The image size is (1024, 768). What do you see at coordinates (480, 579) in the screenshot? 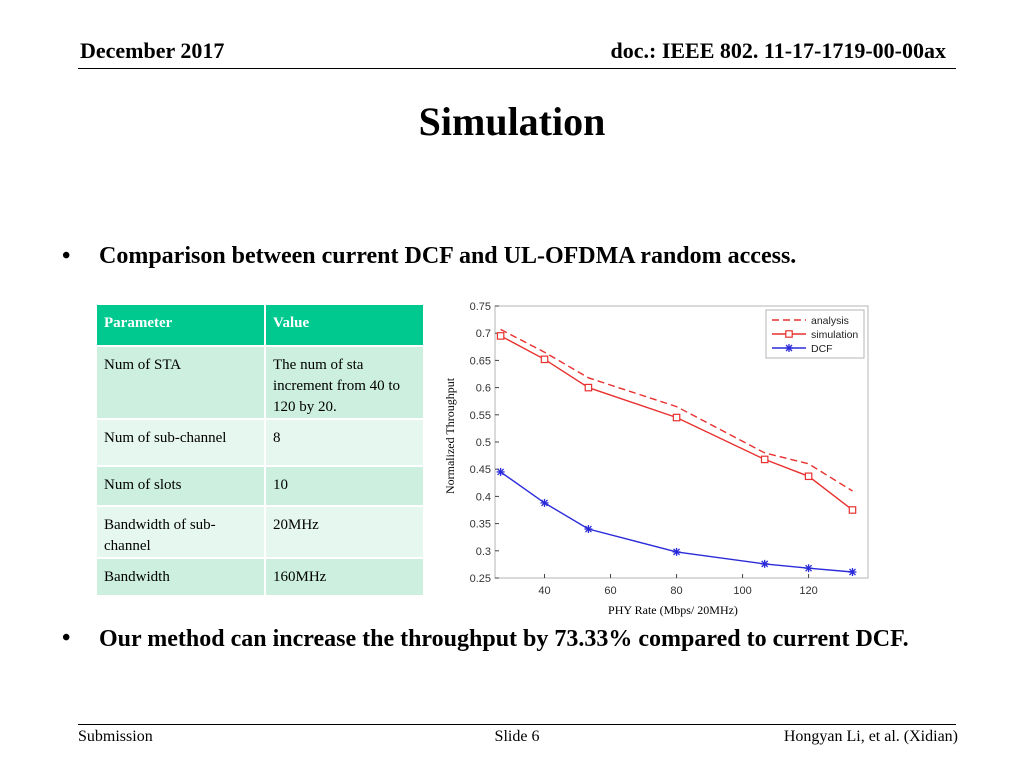
I see `y-tick-label: 0.25` at bounding box center [480, 579].